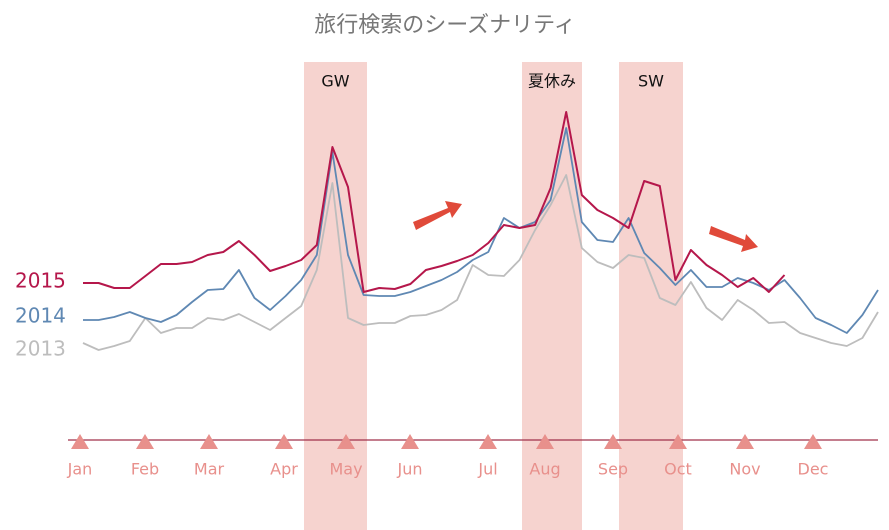 The image size is (889, 530). I want to click on legend-label: 2013, so click(40, 349).